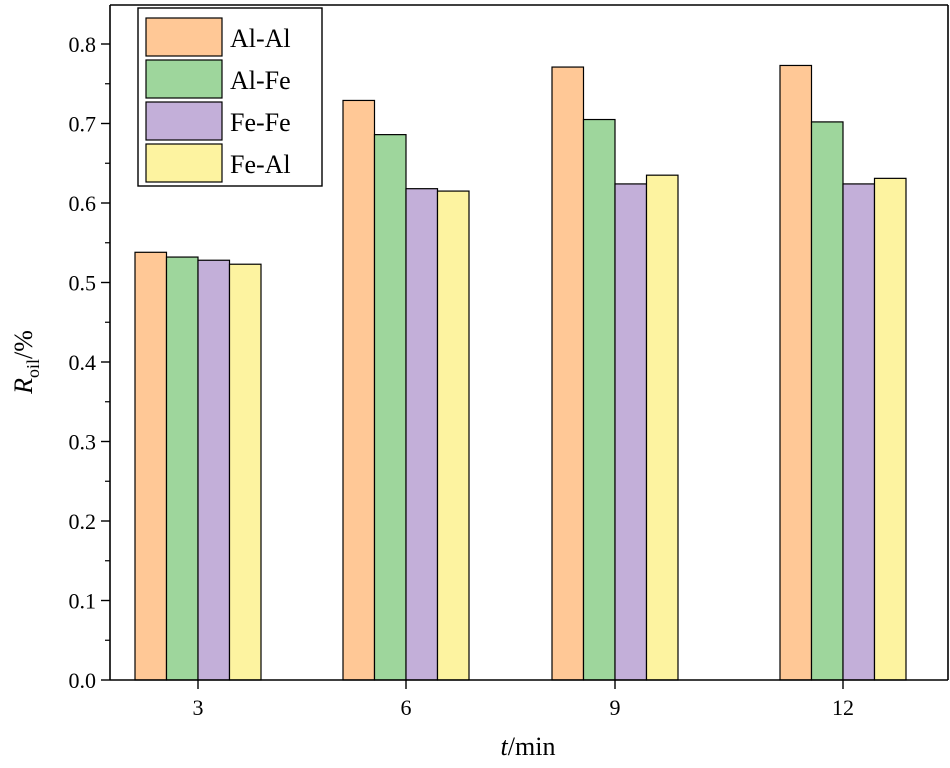 The width and height of the screenshot is (950, 768). What do you see at coordinates (406, 707) in the screenshot?
I see `x-tick-label: 6` at bounding box center [406, 707].